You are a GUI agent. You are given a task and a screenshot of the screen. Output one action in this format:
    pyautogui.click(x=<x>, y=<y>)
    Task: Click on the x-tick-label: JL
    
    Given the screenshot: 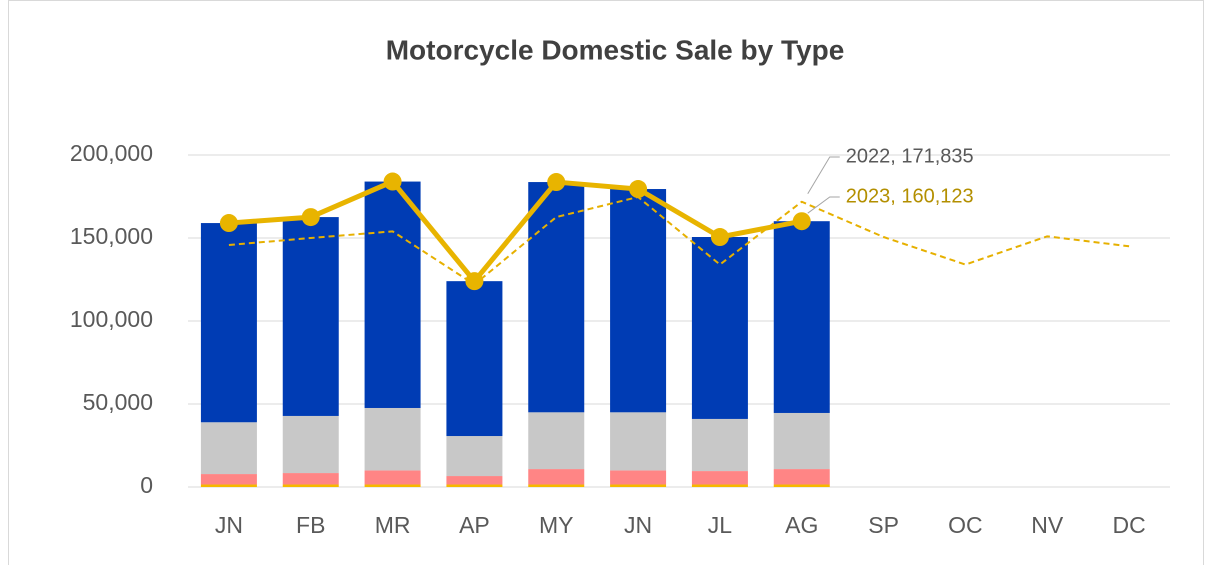 What is the action you would take?
    pyautogui.click(x=720, y=525)
    